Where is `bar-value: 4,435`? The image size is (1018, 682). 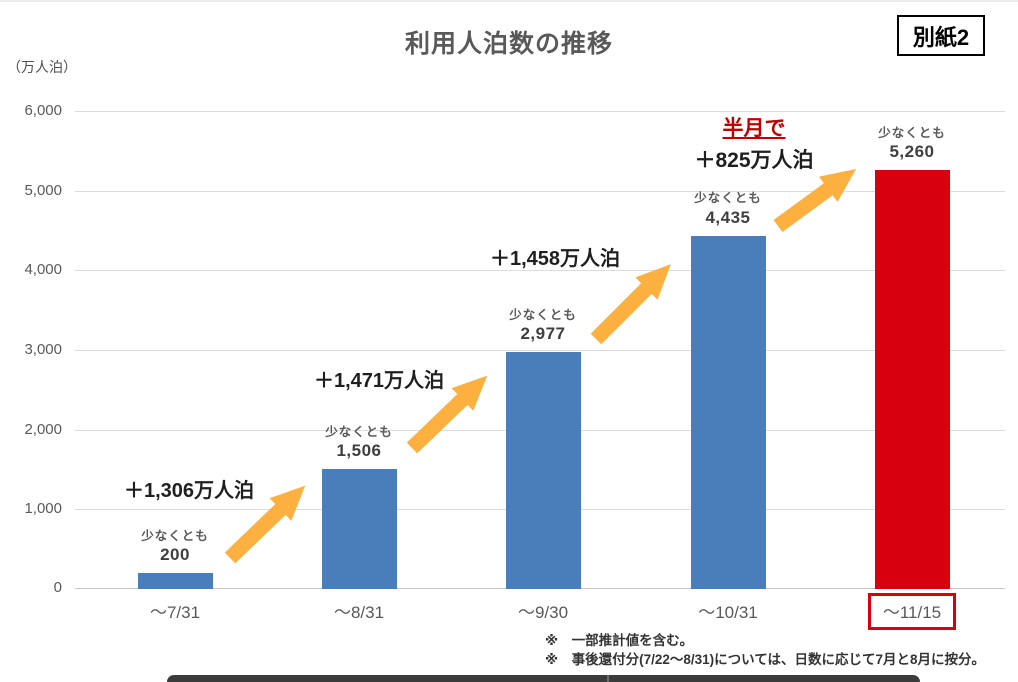 bar-value: 4,435 is located at coordinates (728, 217).